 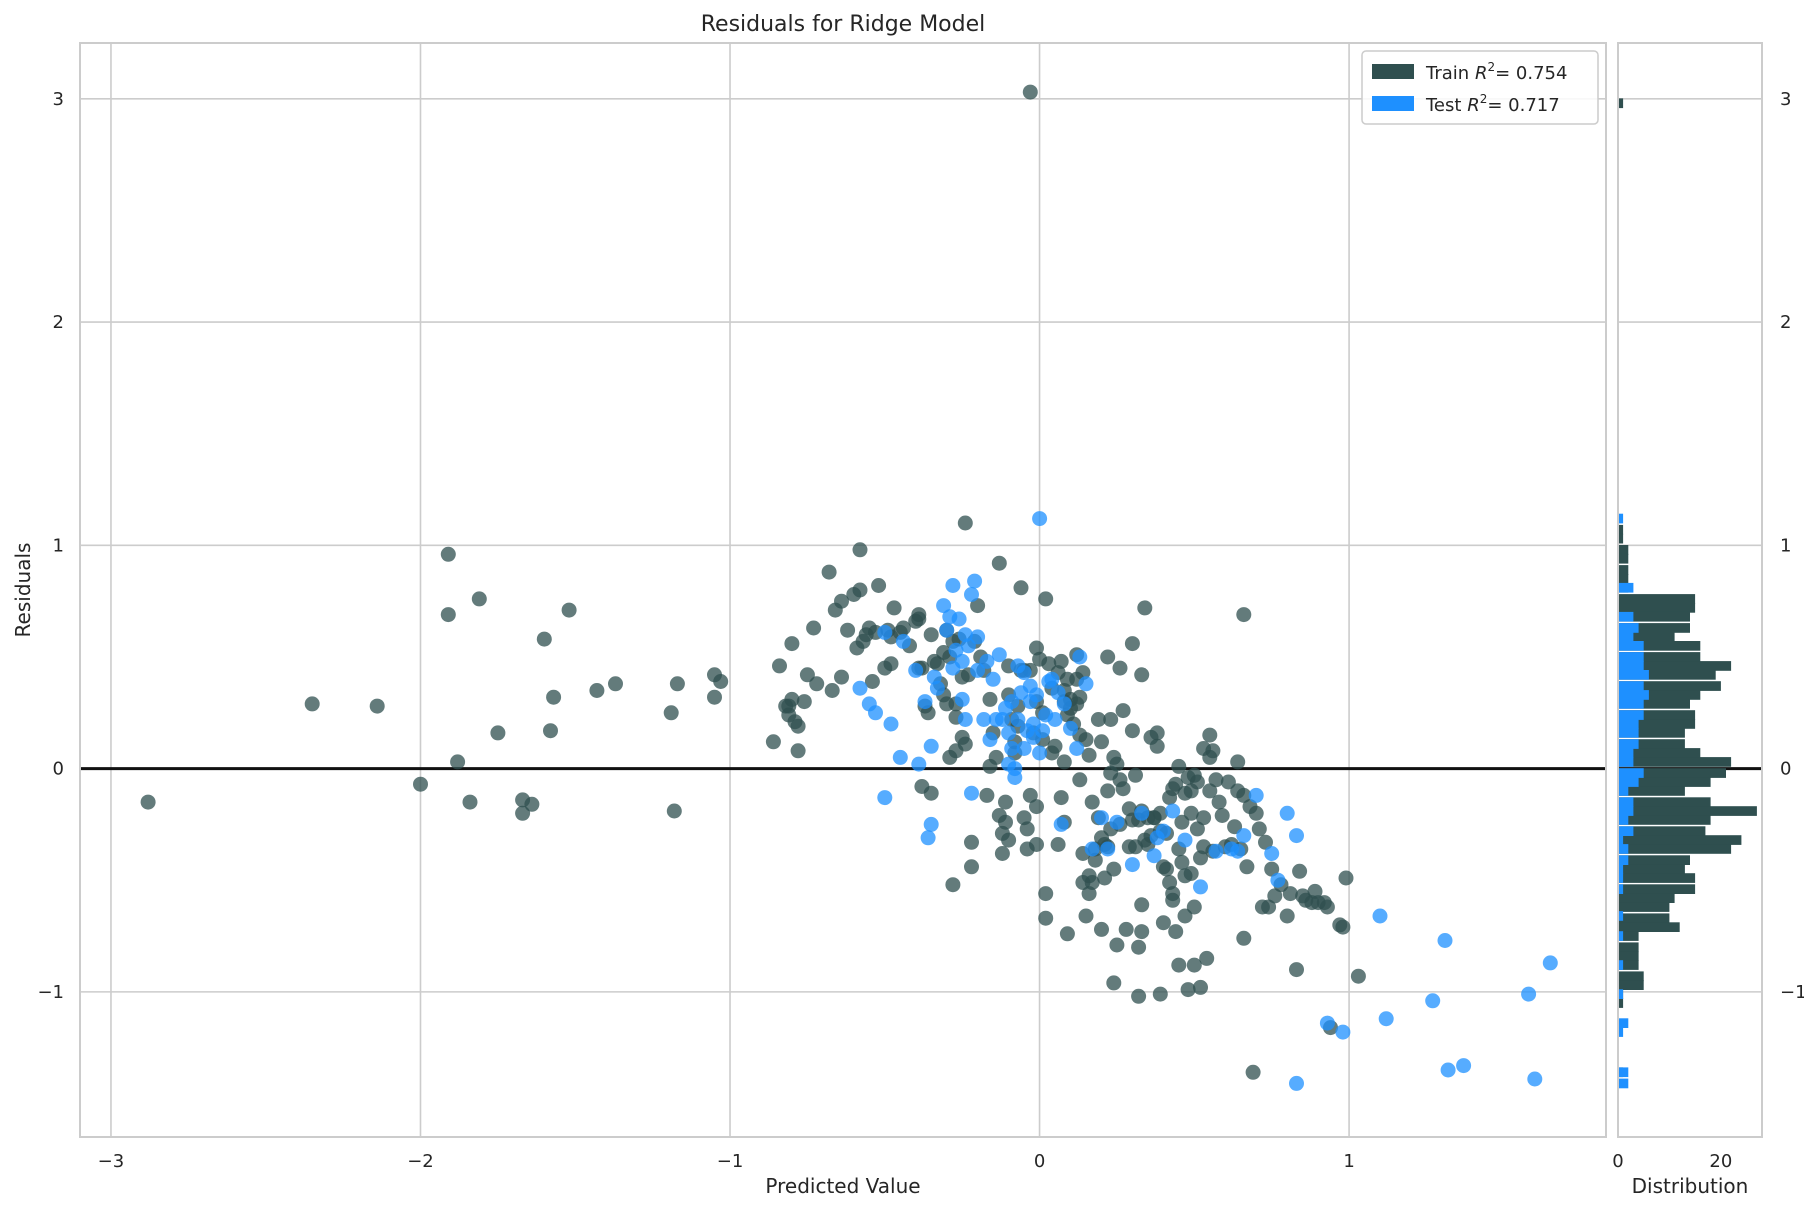 I want to click on y-tick-labels: −1 0 1 2 3, so click(x=50, y=546).